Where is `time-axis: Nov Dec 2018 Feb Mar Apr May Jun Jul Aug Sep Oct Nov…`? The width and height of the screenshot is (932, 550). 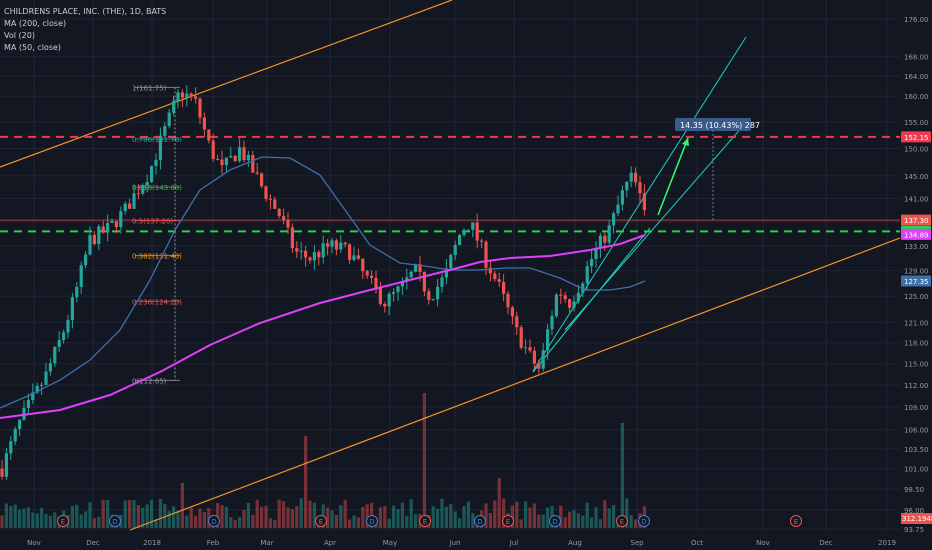 time-axis: Nov Dec 2018 Feb Mar Apr May Jun Jul Aug Sep Oct Nov… is located at coordinates (461, 543).